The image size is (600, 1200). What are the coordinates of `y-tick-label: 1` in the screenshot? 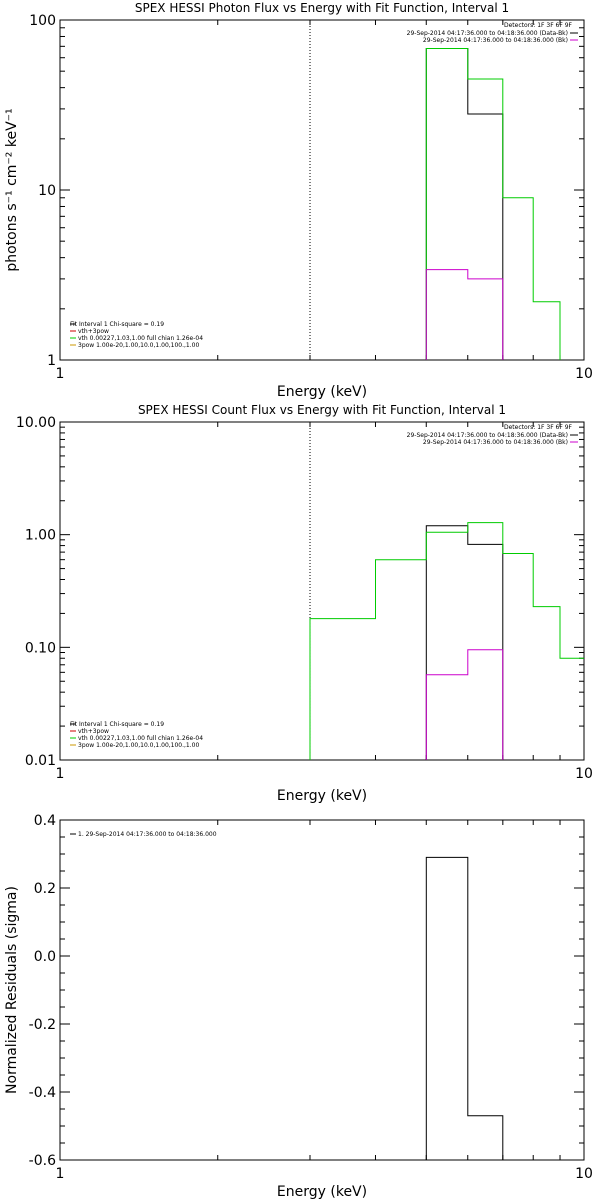 It's located at (51, 361).